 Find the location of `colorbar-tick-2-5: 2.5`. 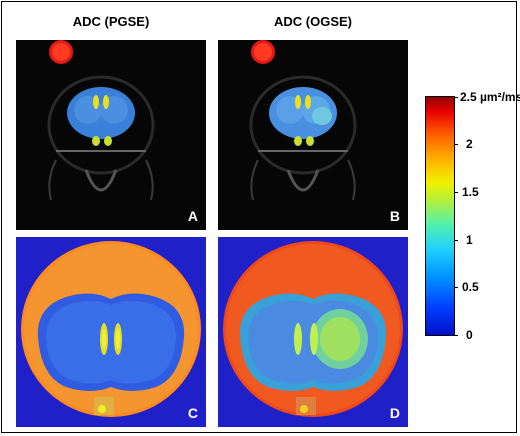

colorbar-tick-2-5: 2.5 is located at coordinates (468, 97).